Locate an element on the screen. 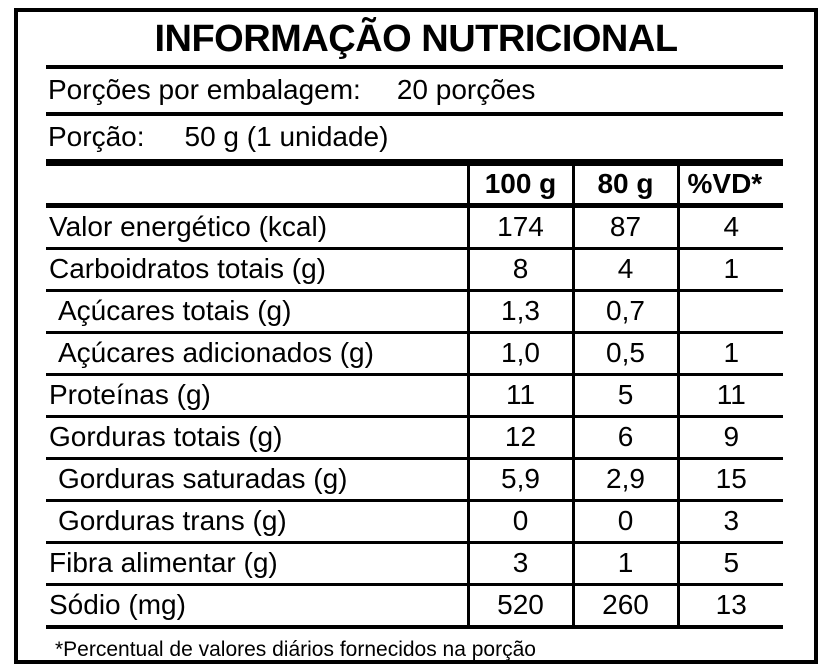 The width and height of the screenshot is (828, 672). nutrient-name-cell: Açúcares totais (g) is located at coordinates (257, 312).